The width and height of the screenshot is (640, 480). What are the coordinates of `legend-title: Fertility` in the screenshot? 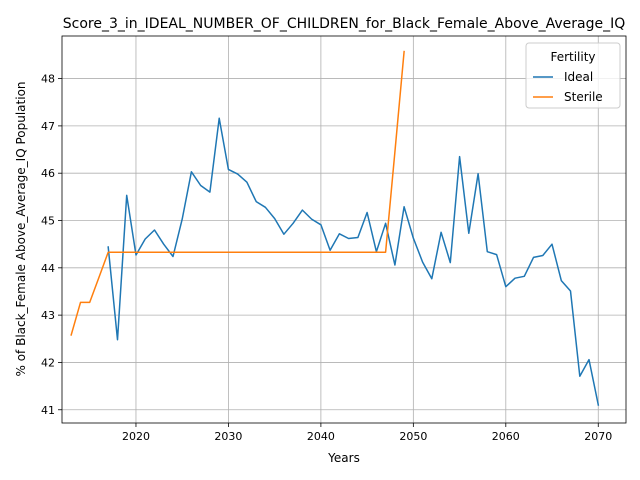 It's located at (572, 57).